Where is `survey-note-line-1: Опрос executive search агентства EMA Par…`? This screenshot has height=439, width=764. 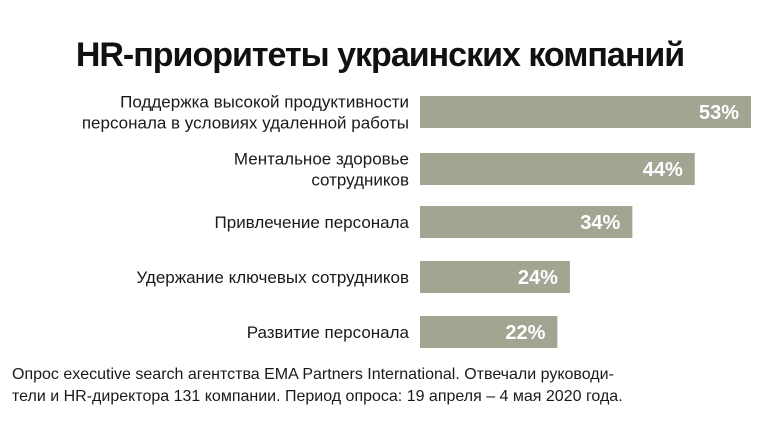
survey-note-line-1: Опрос executive search агентства EMA Par… is located at coordinates (313, 374).